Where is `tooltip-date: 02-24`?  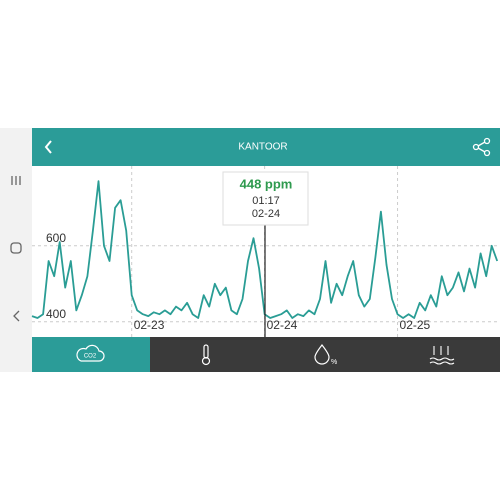 tooltip-date: 02-24 is located at coordinates (266, 214).